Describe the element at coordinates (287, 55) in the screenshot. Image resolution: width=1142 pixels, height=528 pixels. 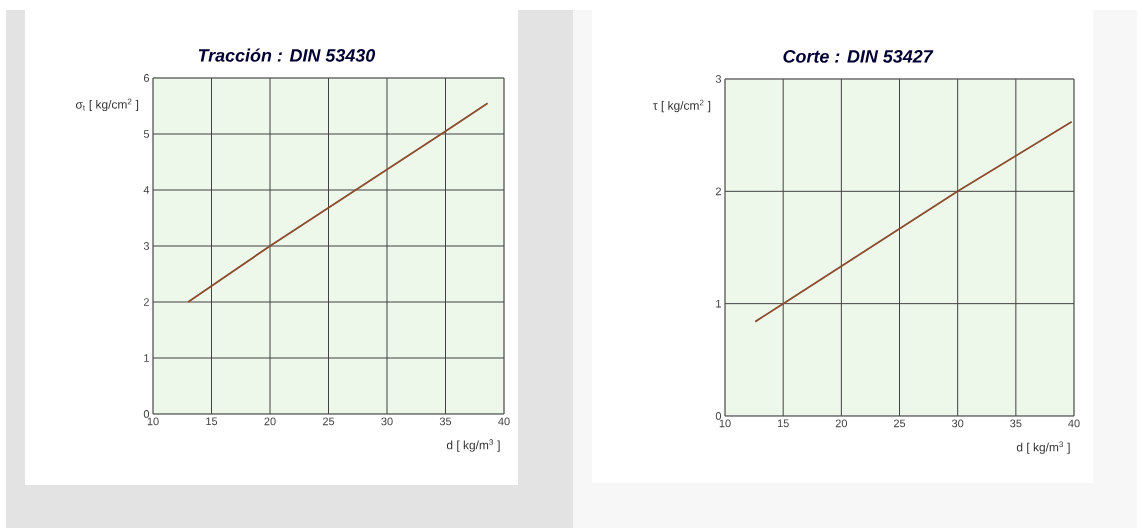
I see `chart-title: Tracción : DIN 53430` at that location.